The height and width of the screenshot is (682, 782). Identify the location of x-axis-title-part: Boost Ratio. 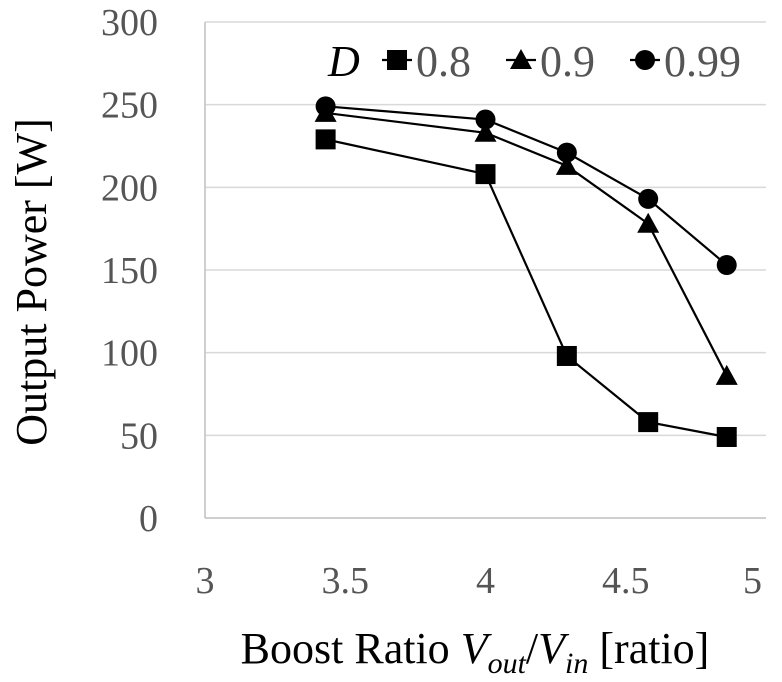
(351, 648).